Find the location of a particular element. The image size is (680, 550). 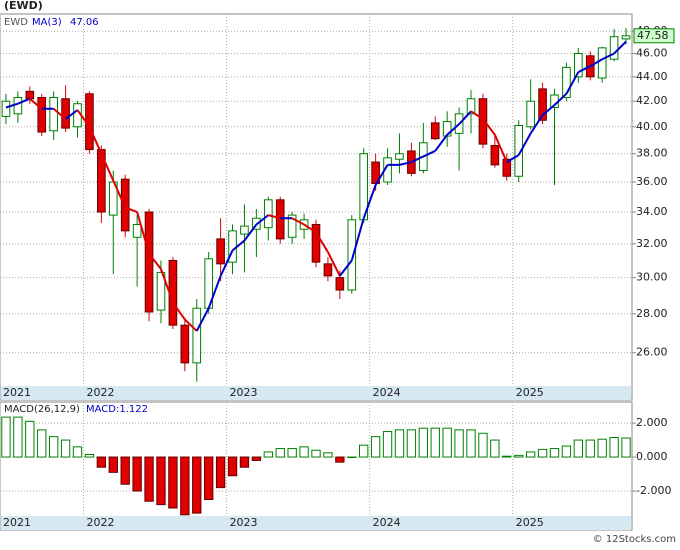

macd-title: MACD(26,12,9) is located at coordinates (42, 409).